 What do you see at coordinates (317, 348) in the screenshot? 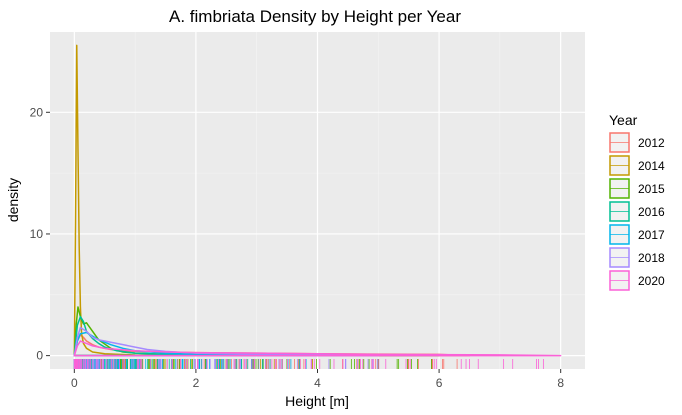
I see `density-curve-2020` at bounding box center [317, 348].